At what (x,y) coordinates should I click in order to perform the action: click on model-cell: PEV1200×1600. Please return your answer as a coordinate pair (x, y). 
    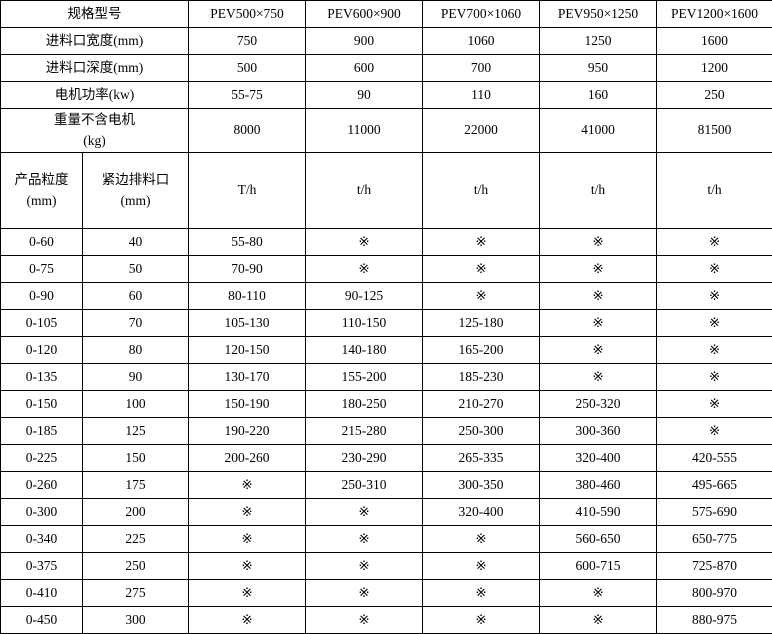
    Looking at the image, I should click on (714, 14).